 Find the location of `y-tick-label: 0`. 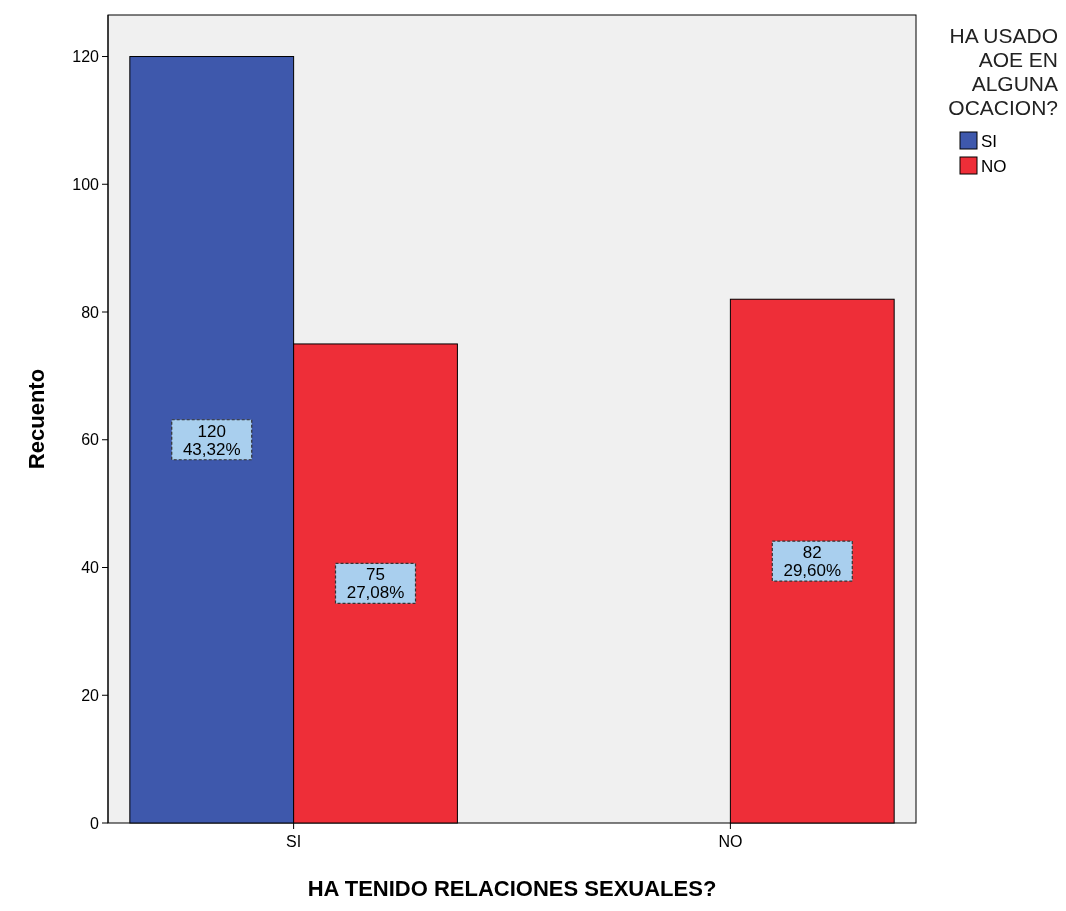

y-tick-label: 0 is located at coordinates (95, 823).